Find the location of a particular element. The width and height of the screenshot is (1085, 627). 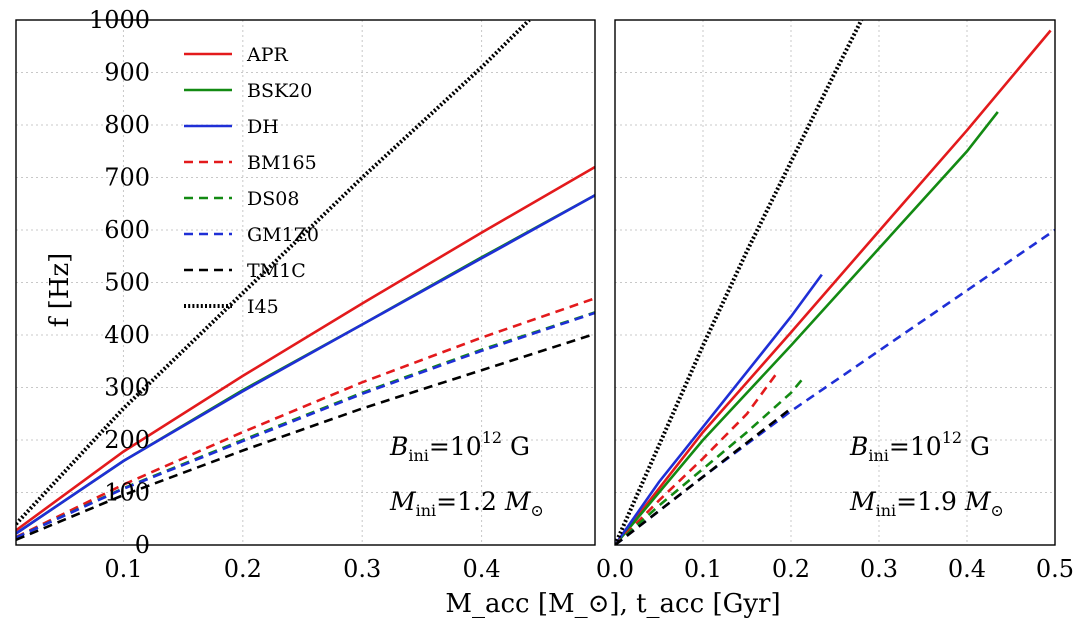

y-tick-label: 100 is located at coordinates (127, 493).